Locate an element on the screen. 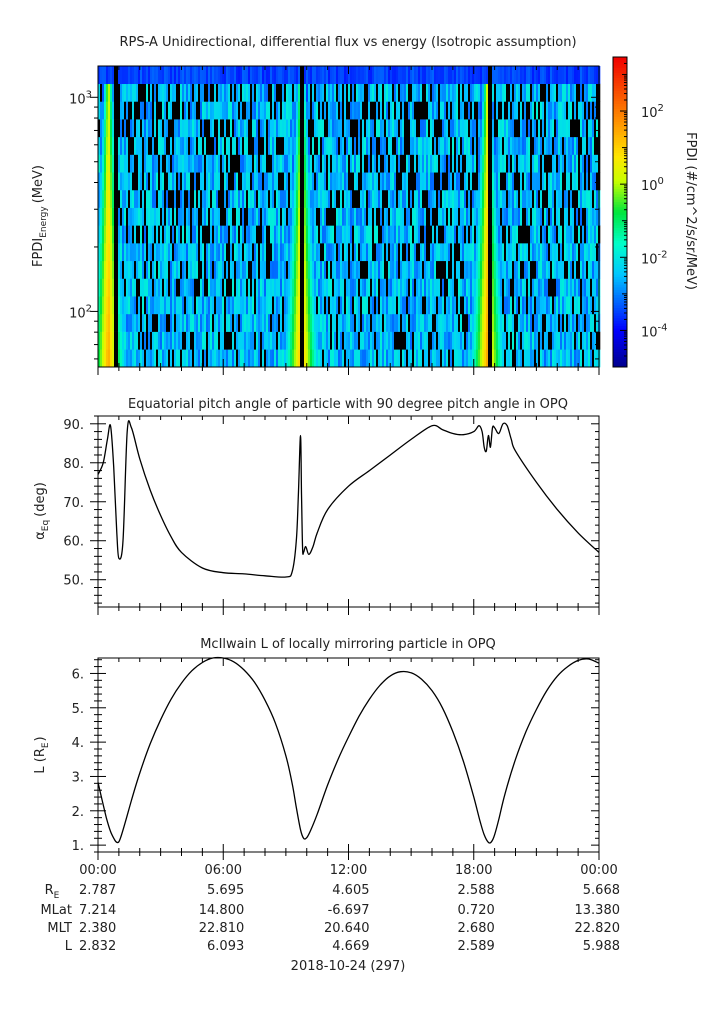 This screenshot has height=1019, width=725. colorbar-segment is located at coordinates (620, 263).